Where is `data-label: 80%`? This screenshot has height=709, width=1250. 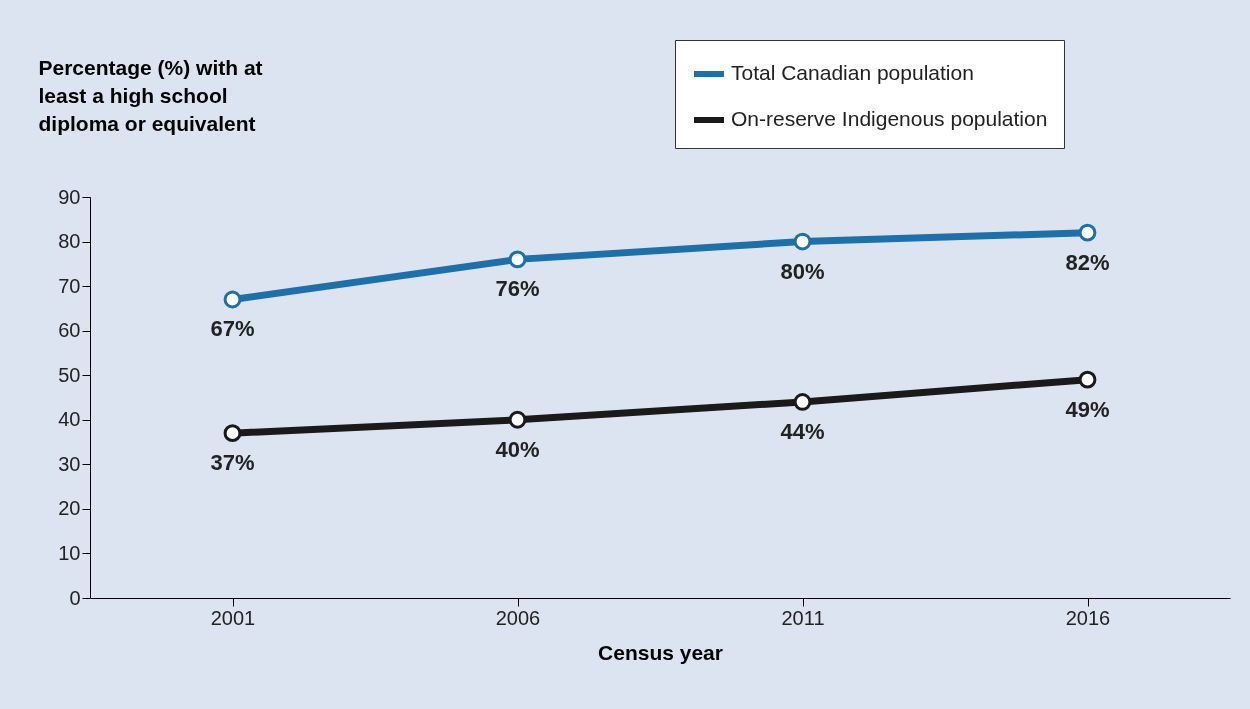 data-label: 80% is located at coordinates (802, 271).